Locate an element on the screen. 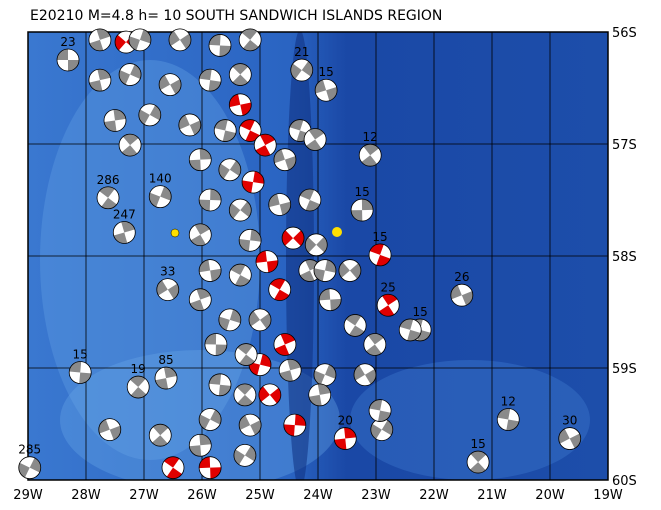 The width and height of the screenshot is (661, 510). depth-label: 285 is located at coordinates (29, 450).